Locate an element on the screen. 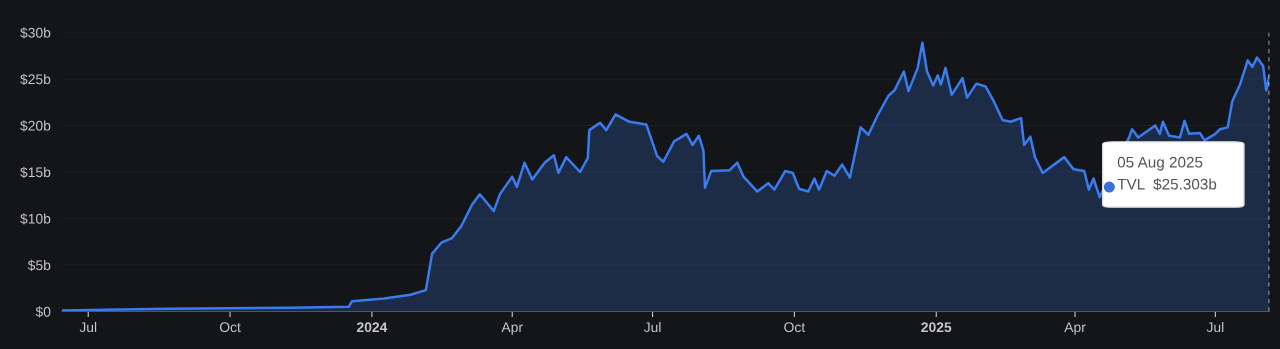 This screenshot has height=349, width=1280. y-tick-label: $30b is located at coordinates (35, 33).